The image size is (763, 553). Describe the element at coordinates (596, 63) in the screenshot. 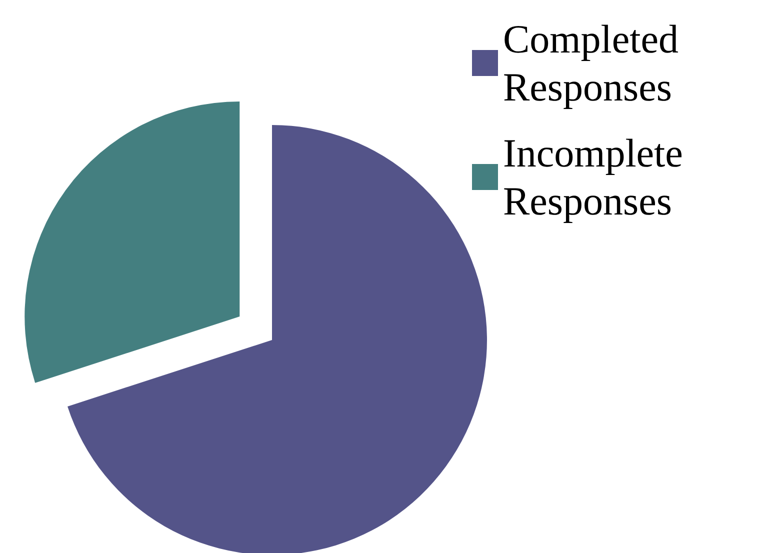

I see `legend-label: Completed Responses` at that location.